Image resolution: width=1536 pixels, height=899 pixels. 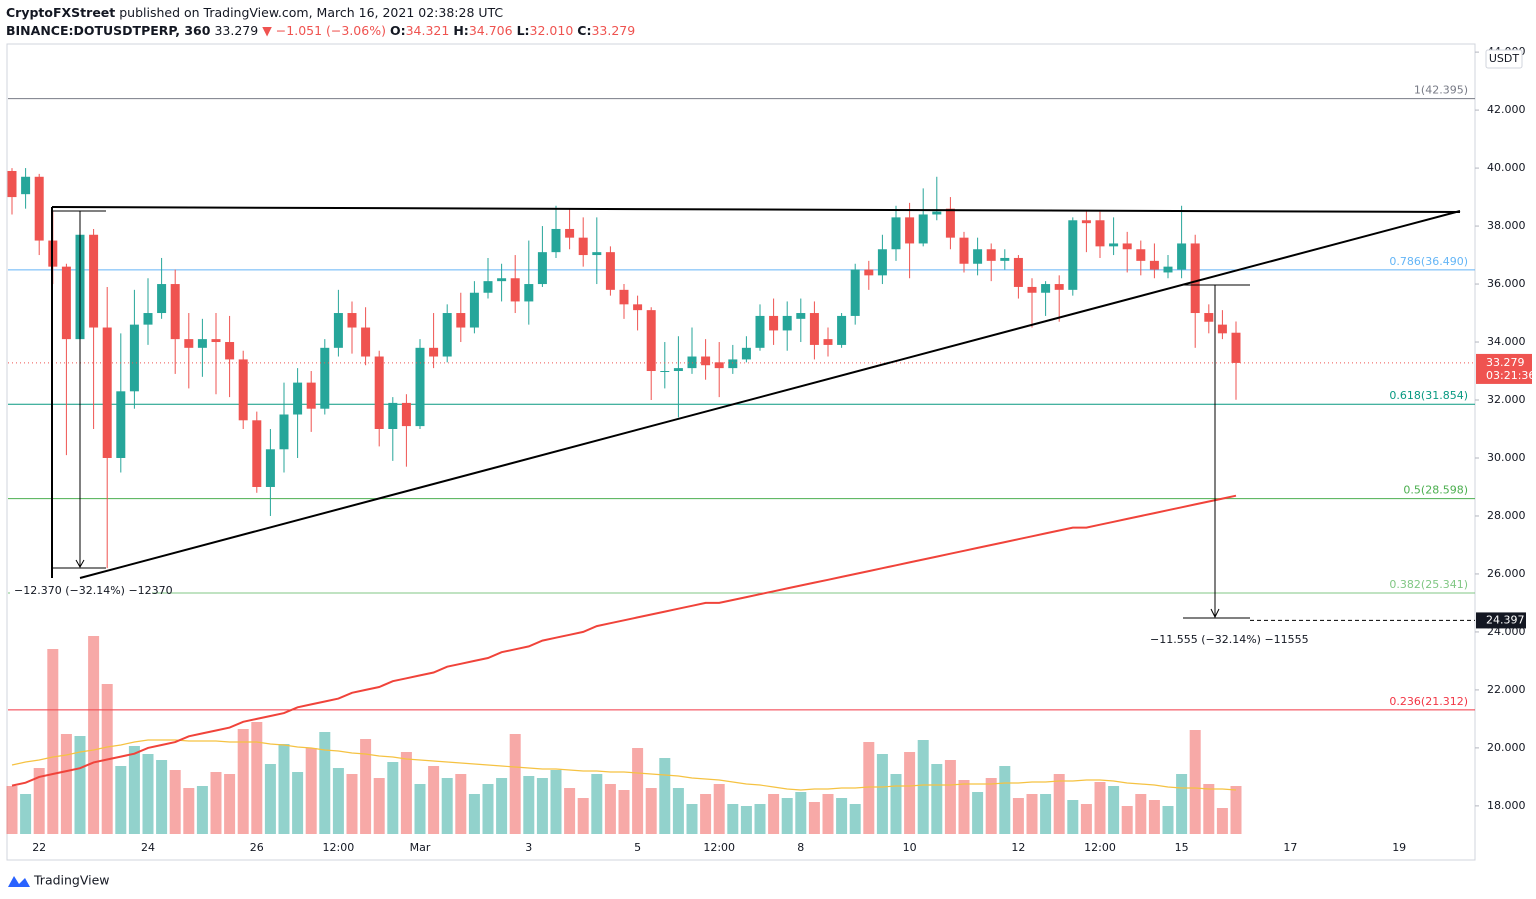 What do you see at coordinates (1435, 490) in the screenshot?
I see `fib-label: 0.5(28.598)` at bounding box center [1435, 490].